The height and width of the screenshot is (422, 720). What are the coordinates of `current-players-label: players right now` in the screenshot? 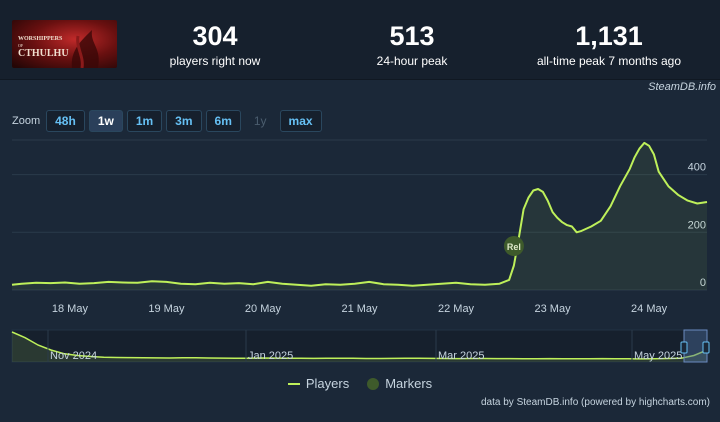 It's located at (215, 61).